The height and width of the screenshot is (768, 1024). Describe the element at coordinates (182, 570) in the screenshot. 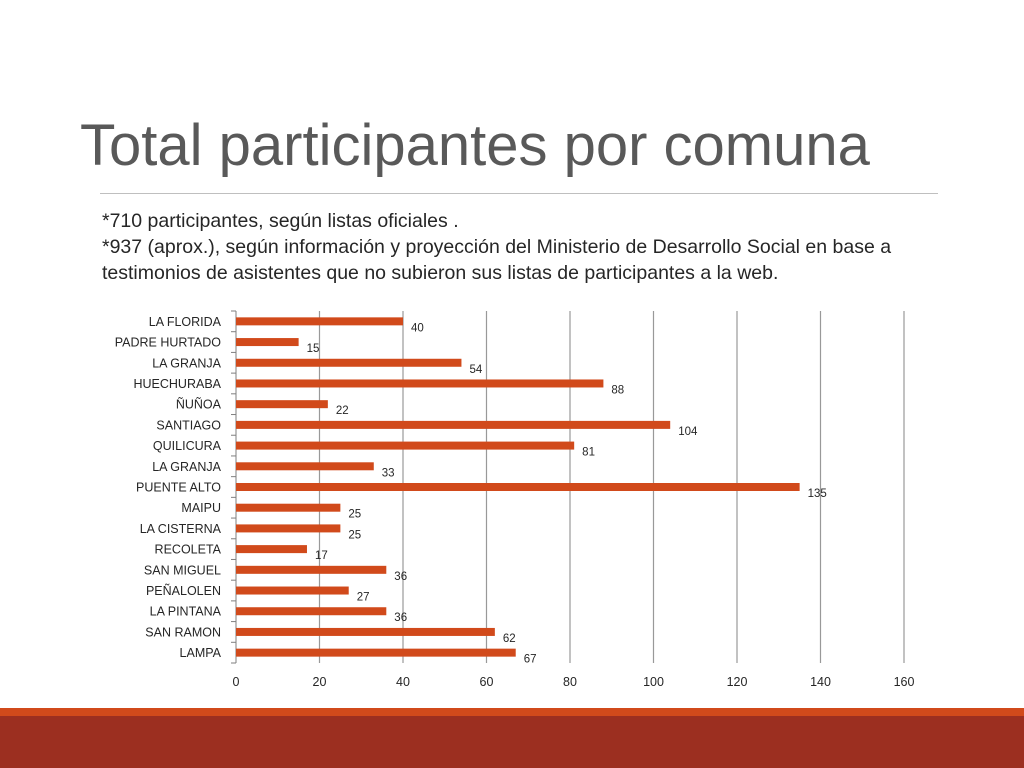

I see `category-label: SAN MIGUEL` at that location.